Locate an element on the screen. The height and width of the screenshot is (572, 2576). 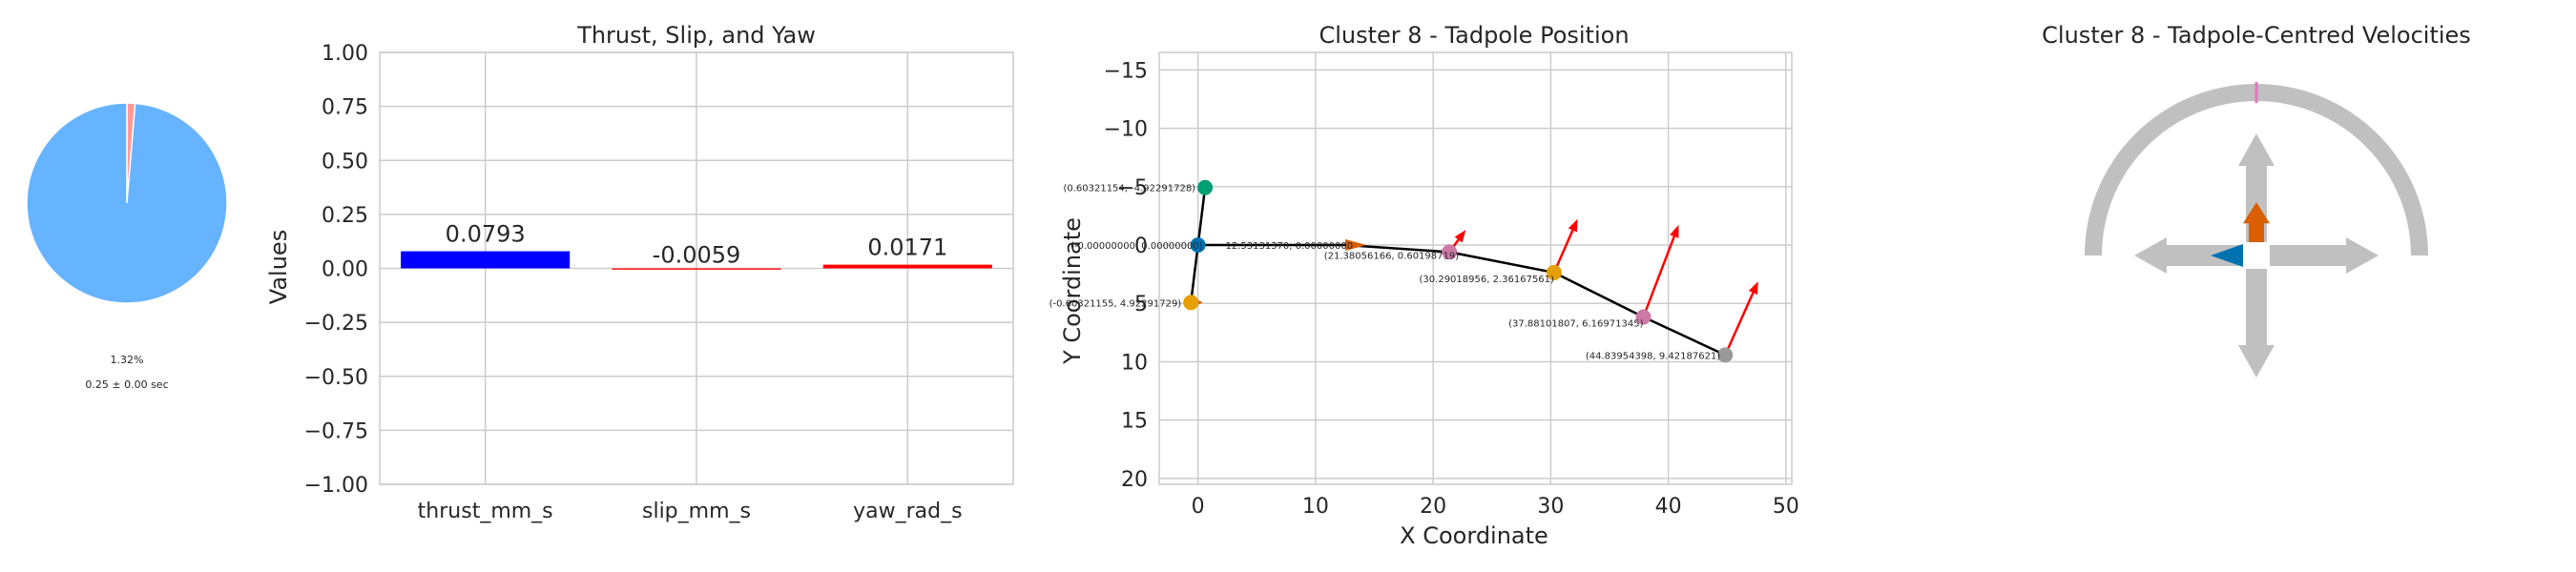
velocity-gauge is located at coordinates (2256, 230).